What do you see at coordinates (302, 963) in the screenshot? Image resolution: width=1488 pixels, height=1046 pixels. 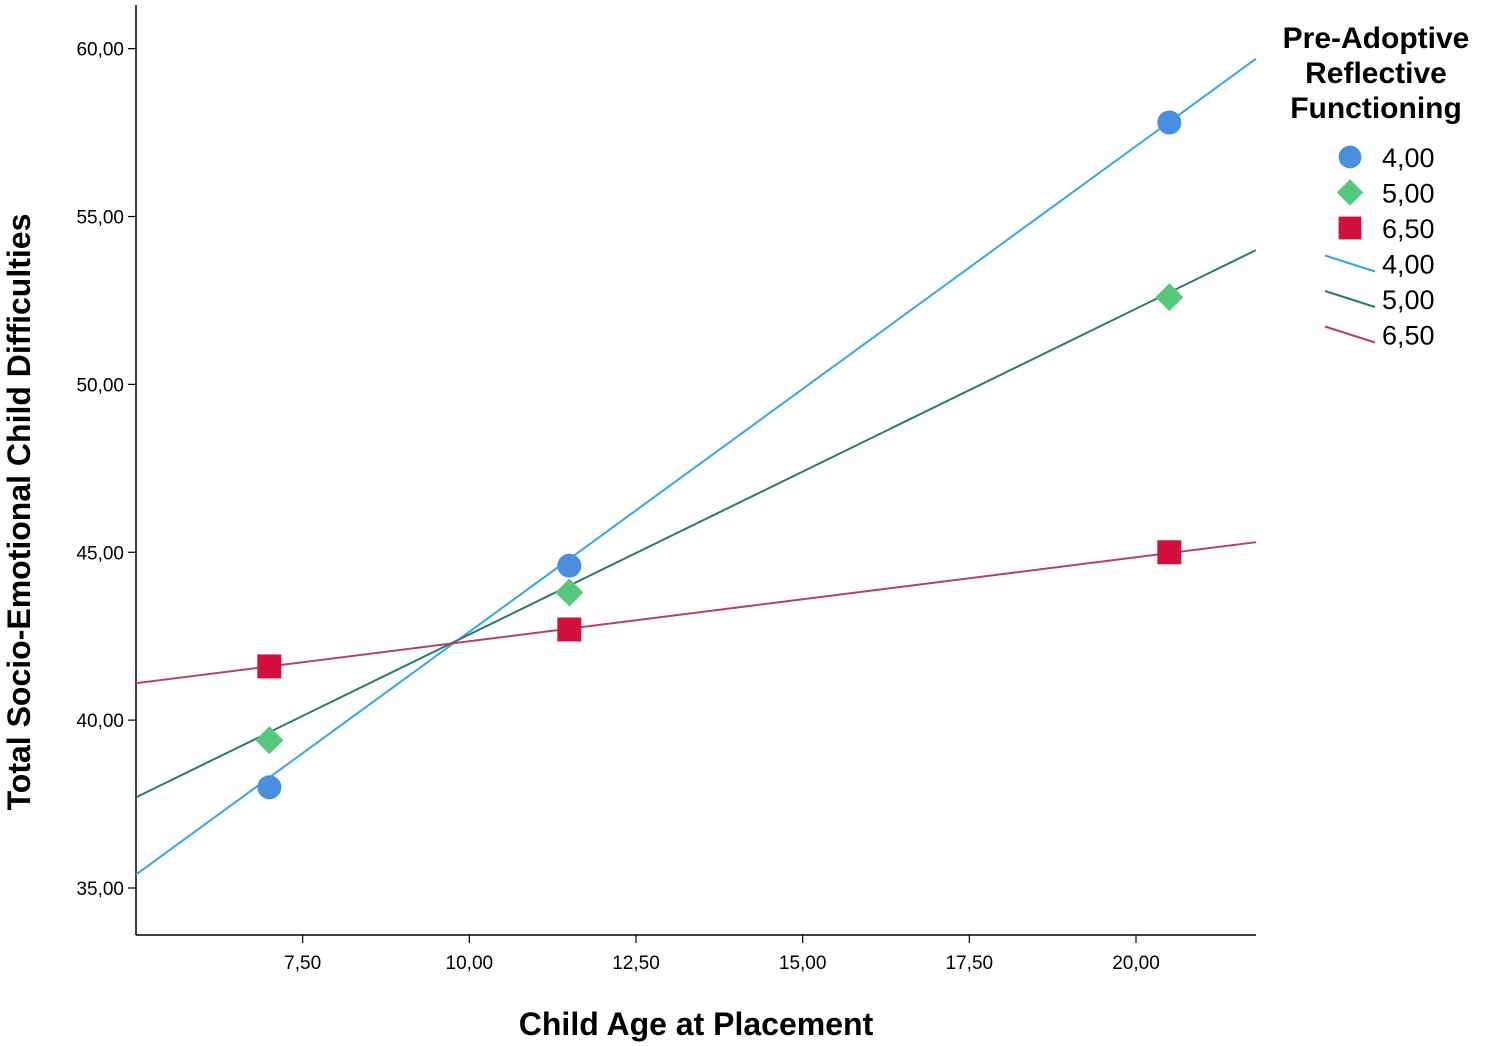 I see `x-tick-label: 7,50` at bounding box center [302, 963].